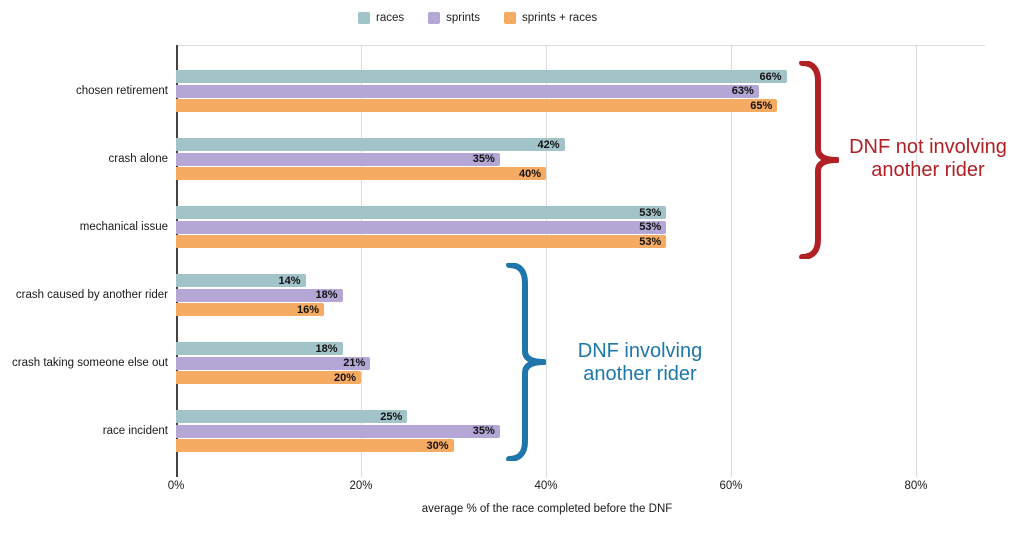  Describe the element at coordinates (421, 227) in the screenshot. I see `bar-sprints-2: 53%` at that location.